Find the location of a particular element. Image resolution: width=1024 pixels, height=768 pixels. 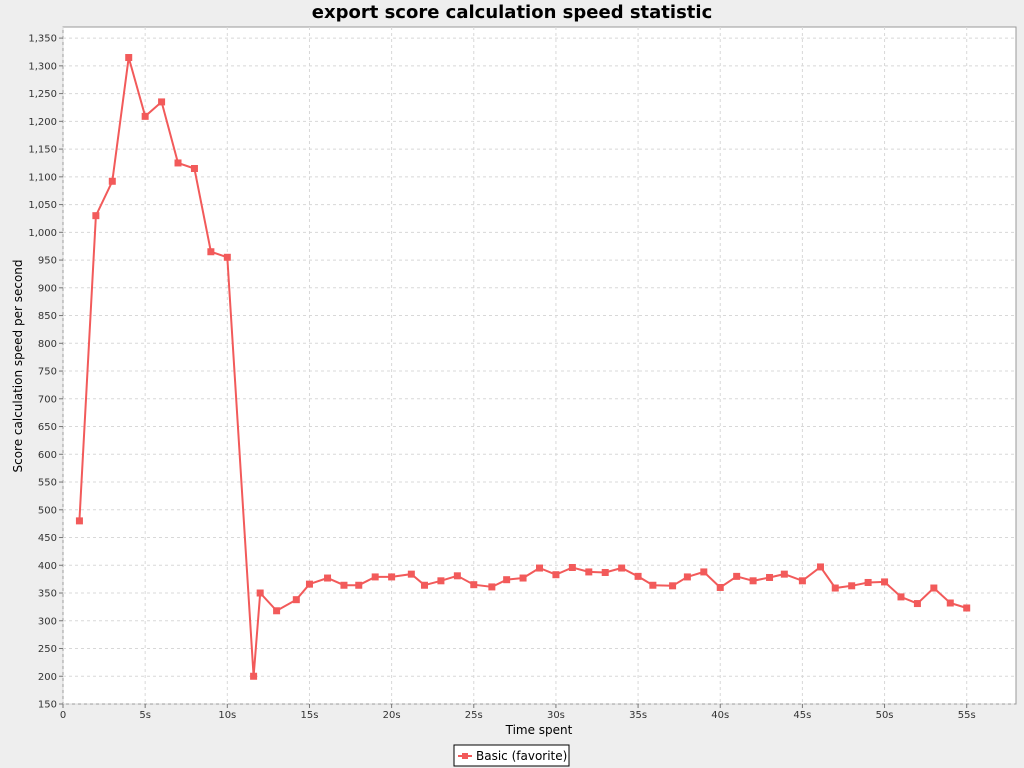

y-tick-label: 900 is located at coordinates (47, 288).